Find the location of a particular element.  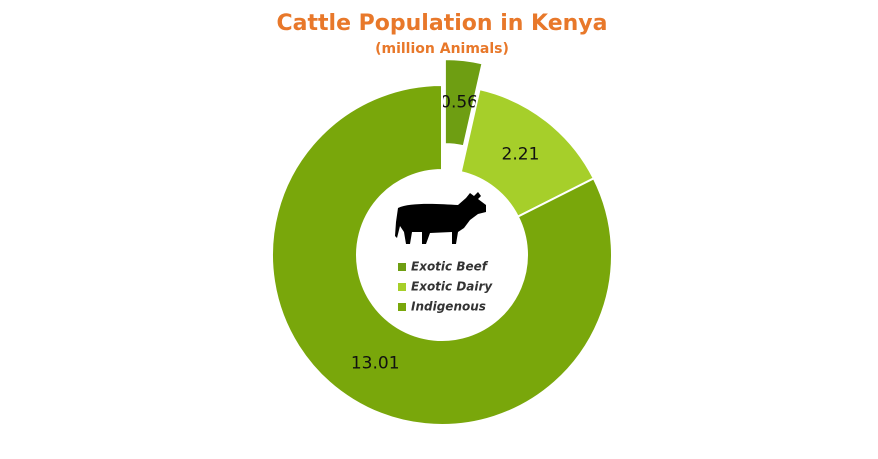

data-label: 2.21 is located at coordinates (521, 155).